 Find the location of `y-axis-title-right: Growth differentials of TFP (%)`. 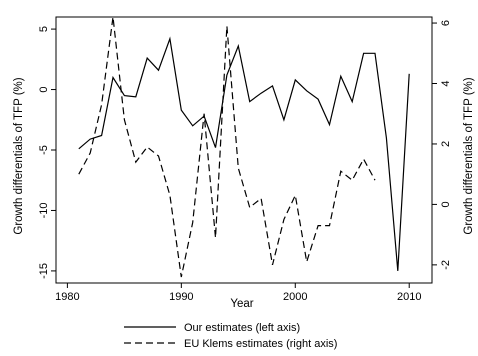

y-axis-title-right: Growth differentials of TFP (%) is located at coordinates (469, 155).